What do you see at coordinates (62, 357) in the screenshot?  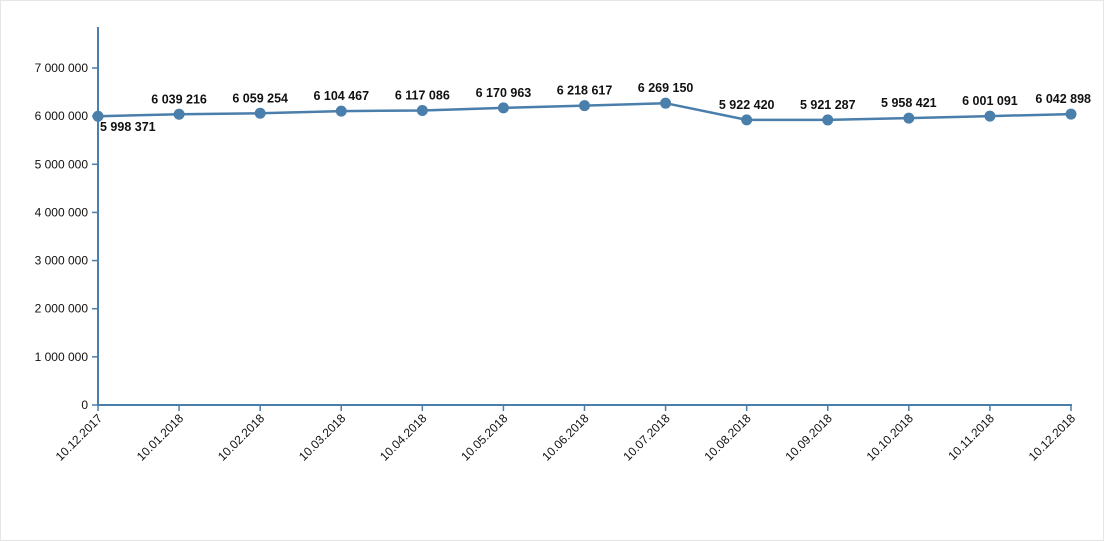 I see `y-tick-label: 1 000 000` at bounding box center [62, 357].